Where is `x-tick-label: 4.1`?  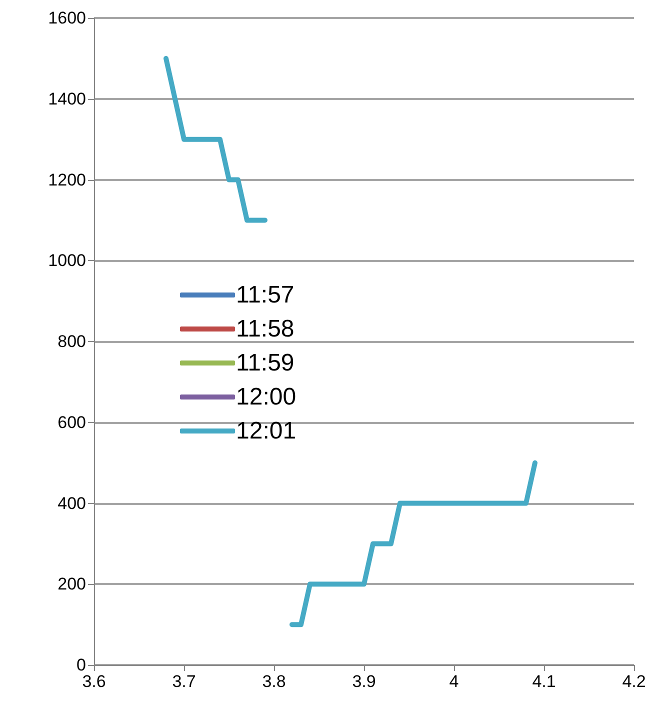 x-tick-label: 4.1 is located at coordinates (544, 681).